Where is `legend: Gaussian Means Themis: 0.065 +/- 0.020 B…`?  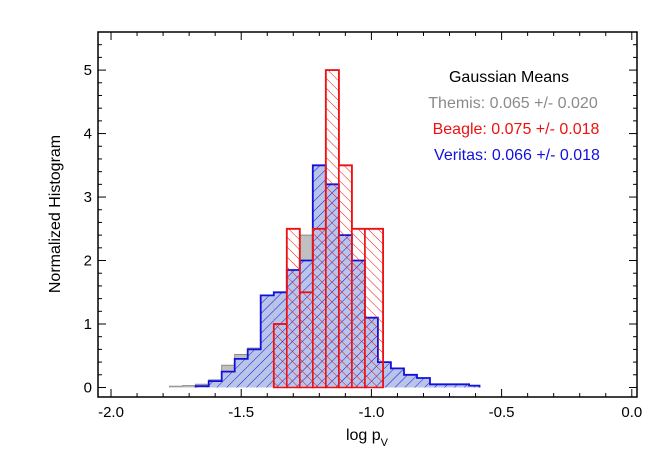 legend: Gaussian Means Themis: 0.065 +/- 0.020 B… is located at coordinates (514, 116).